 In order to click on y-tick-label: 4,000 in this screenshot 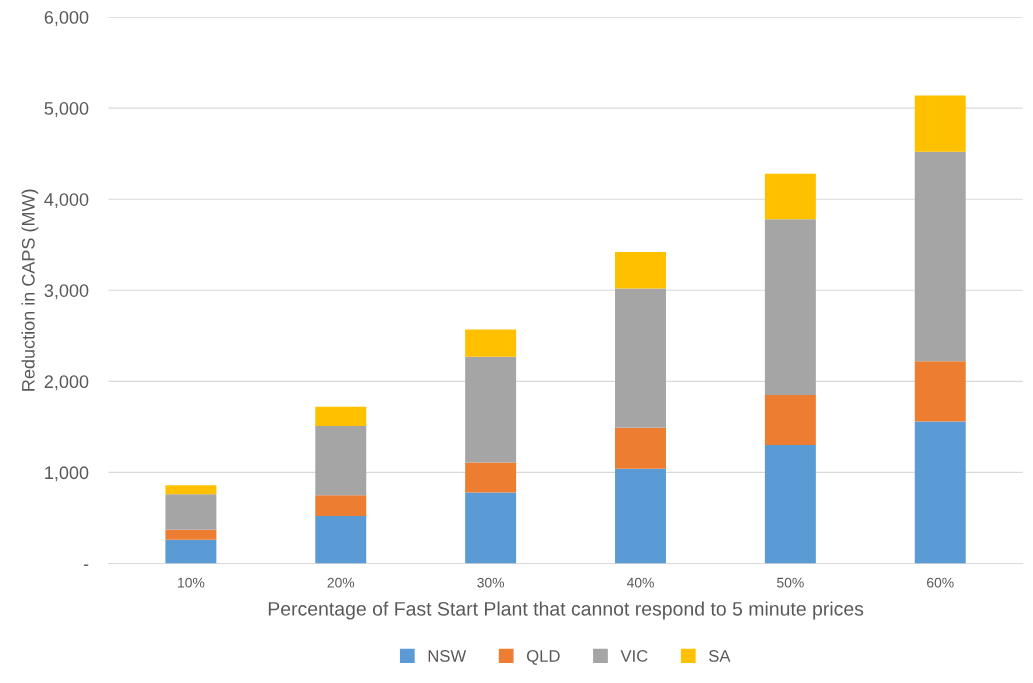, I will do `click(66, 201)`.